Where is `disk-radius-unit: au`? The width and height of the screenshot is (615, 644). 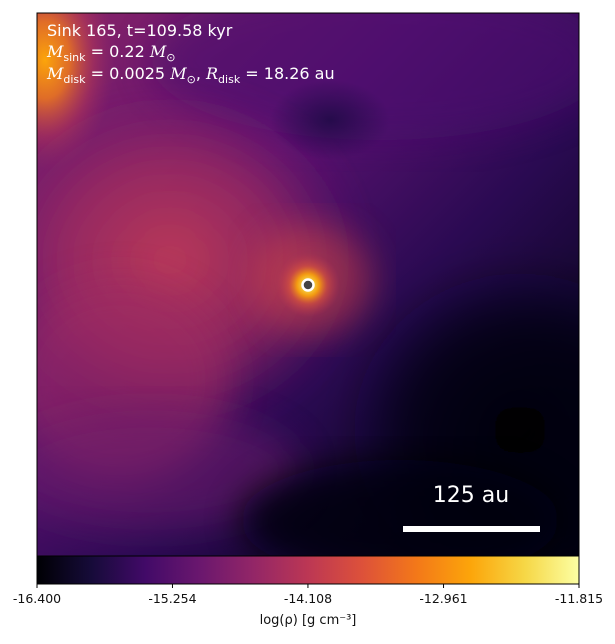 disk-radius-unit: au is located at coordinates (324, 73).